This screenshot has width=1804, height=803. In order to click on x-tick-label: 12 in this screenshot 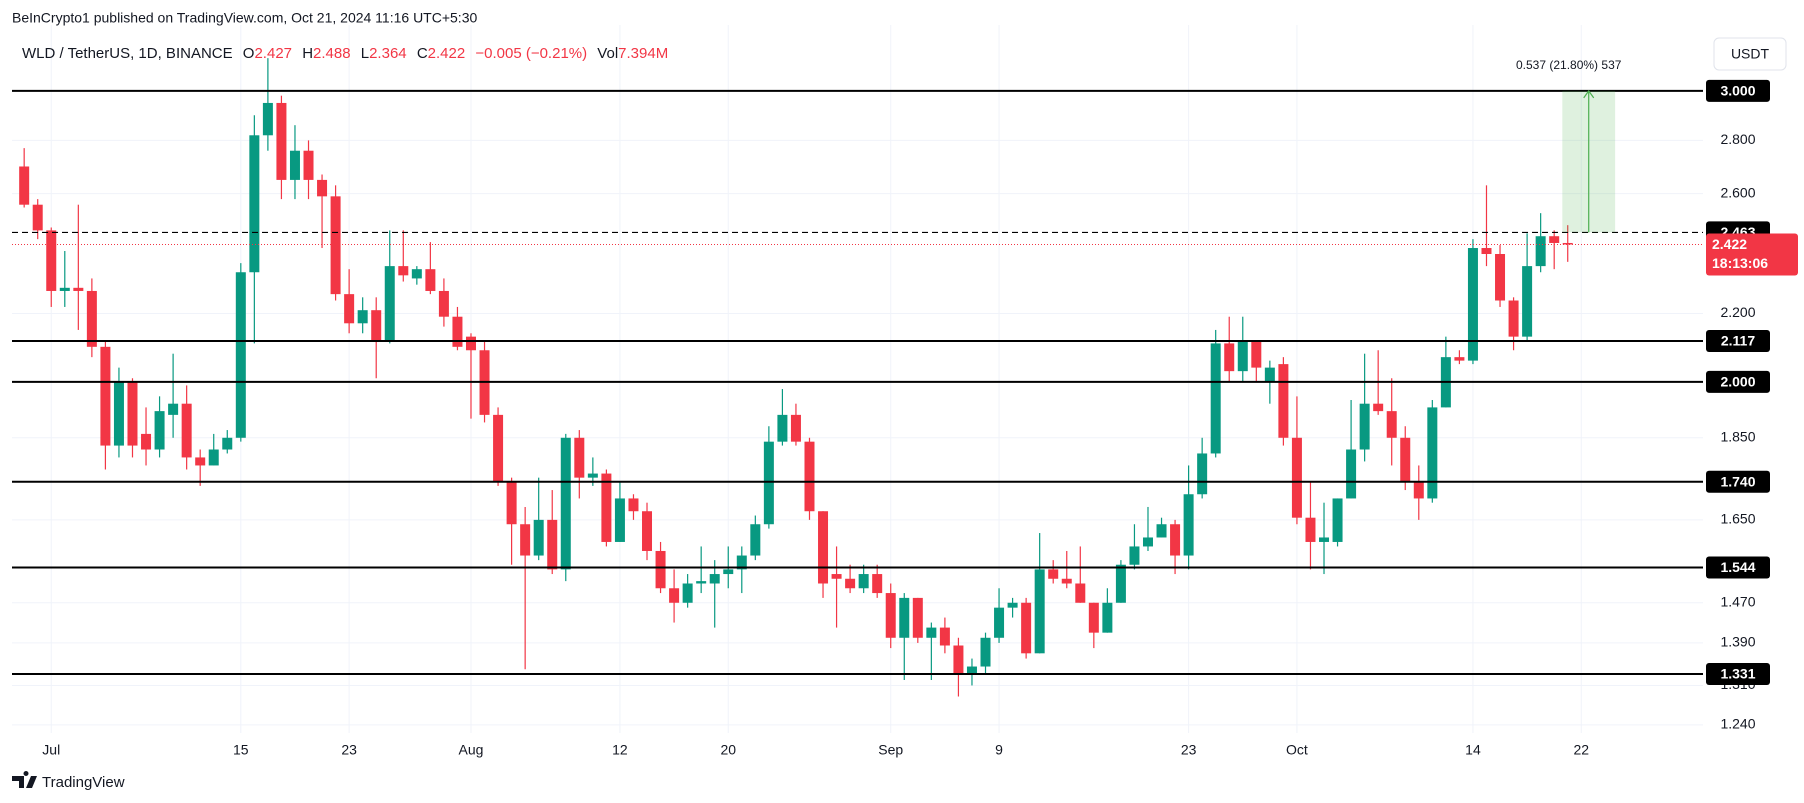, I will do `click(620, 750)`.